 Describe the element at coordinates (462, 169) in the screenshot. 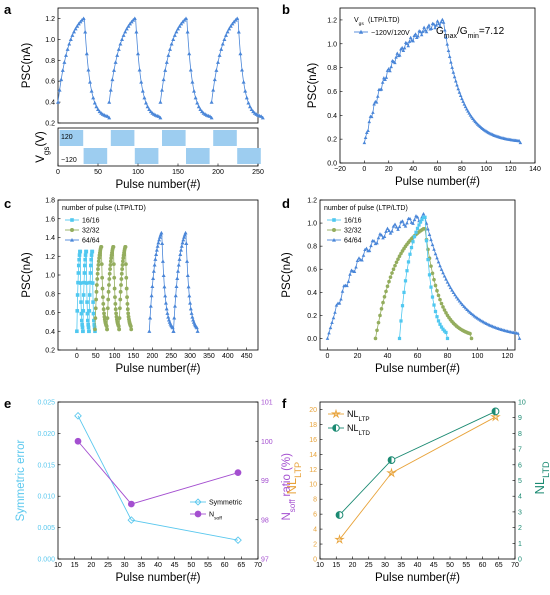

I see `x-tick-label: 80` at that location.